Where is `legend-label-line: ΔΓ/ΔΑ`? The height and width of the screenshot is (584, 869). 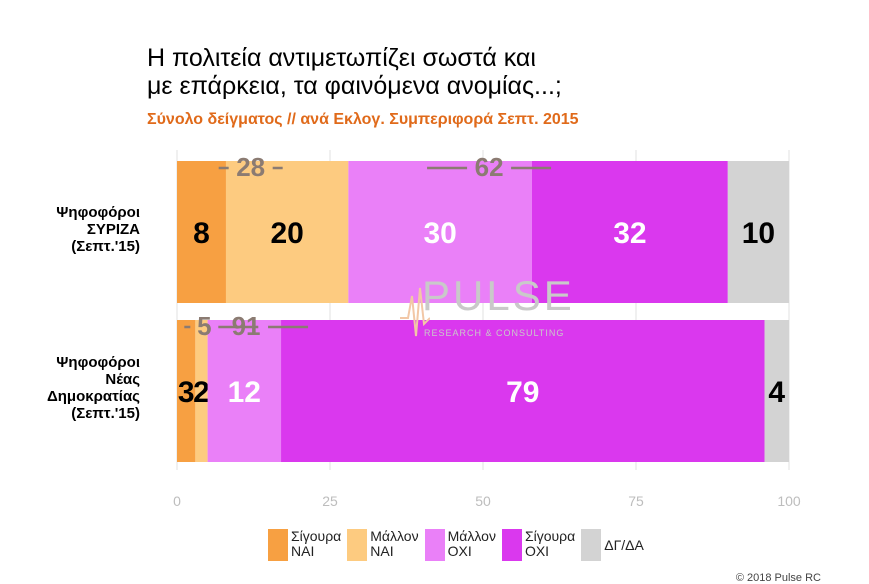 legend-label-line: ΔΓ/ΔΑ is located at coordinates (624, 545).